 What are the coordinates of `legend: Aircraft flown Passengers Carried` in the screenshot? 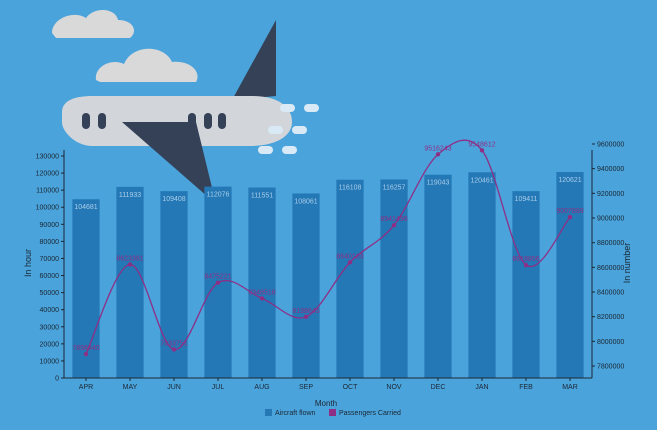 It's located at (333, 413).